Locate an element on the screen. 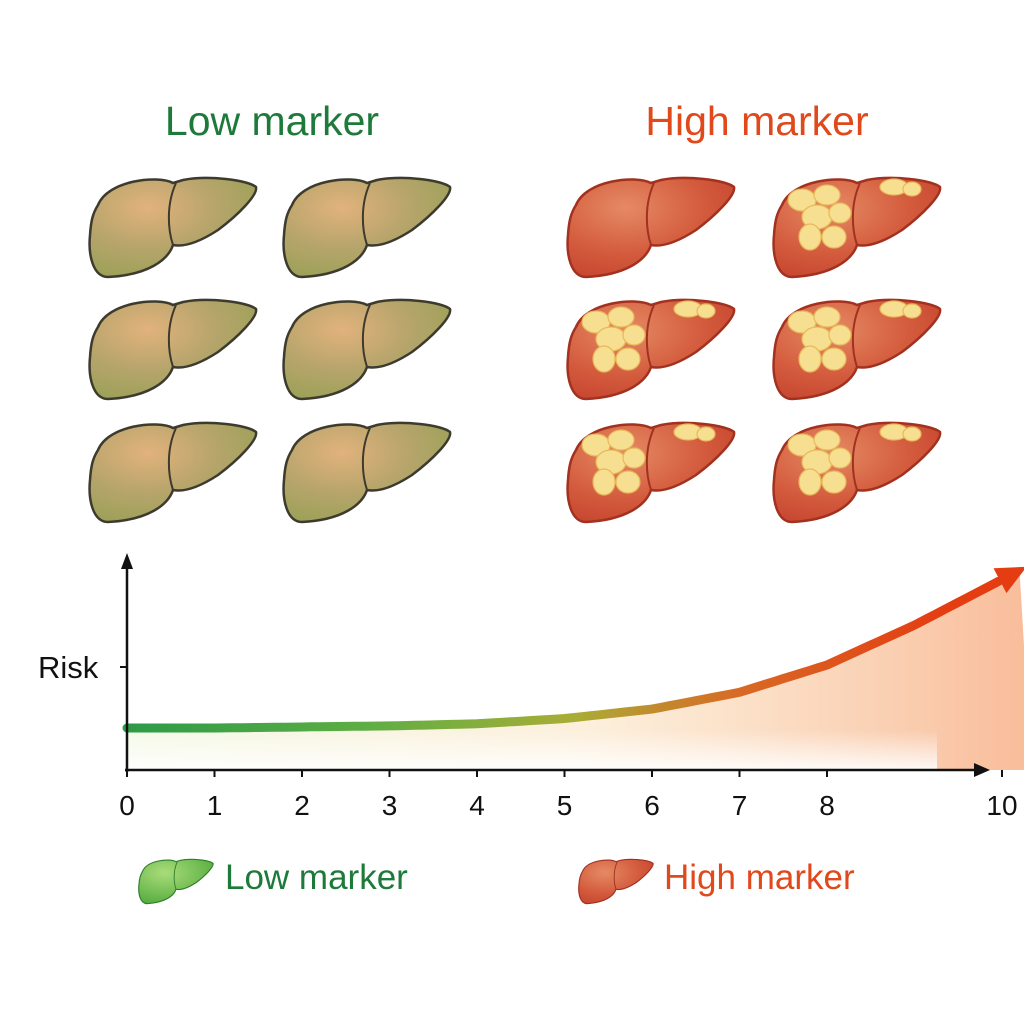 This screenshot has height=1024, width=1024. low-marker-liver-grid is located at coordinates (270, 350).